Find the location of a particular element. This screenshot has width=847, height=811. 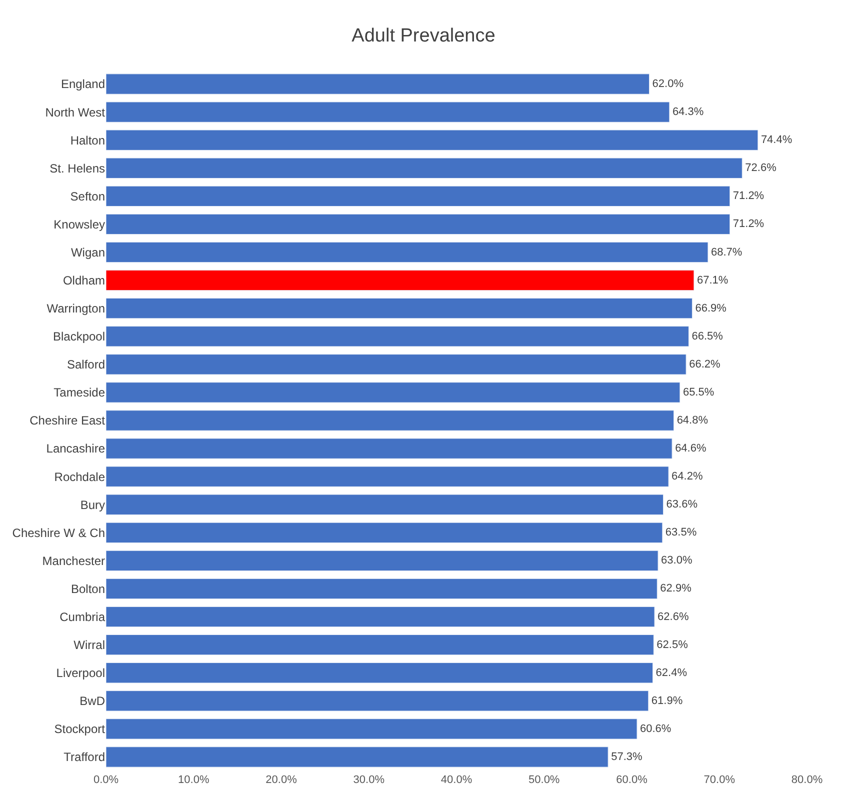

x-tick-label: 30.0% is located at coordinates (369, 780).